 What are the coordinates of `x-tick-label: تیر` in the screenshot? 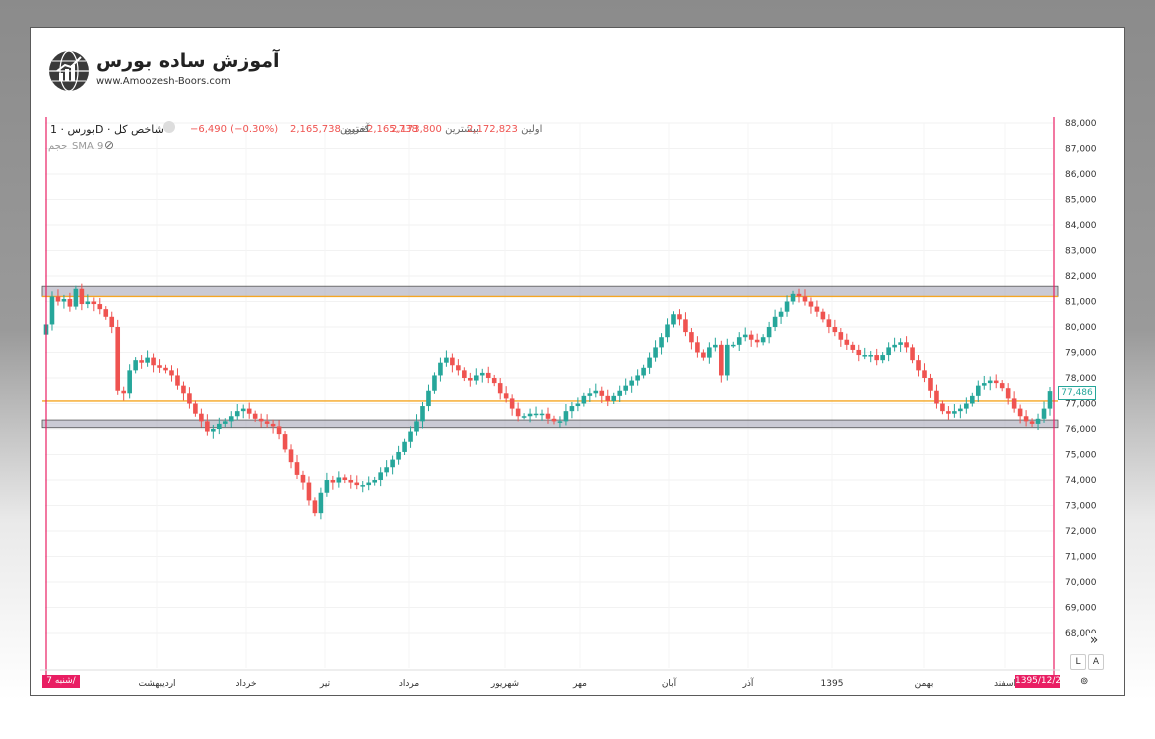 It's located at (325, 684).